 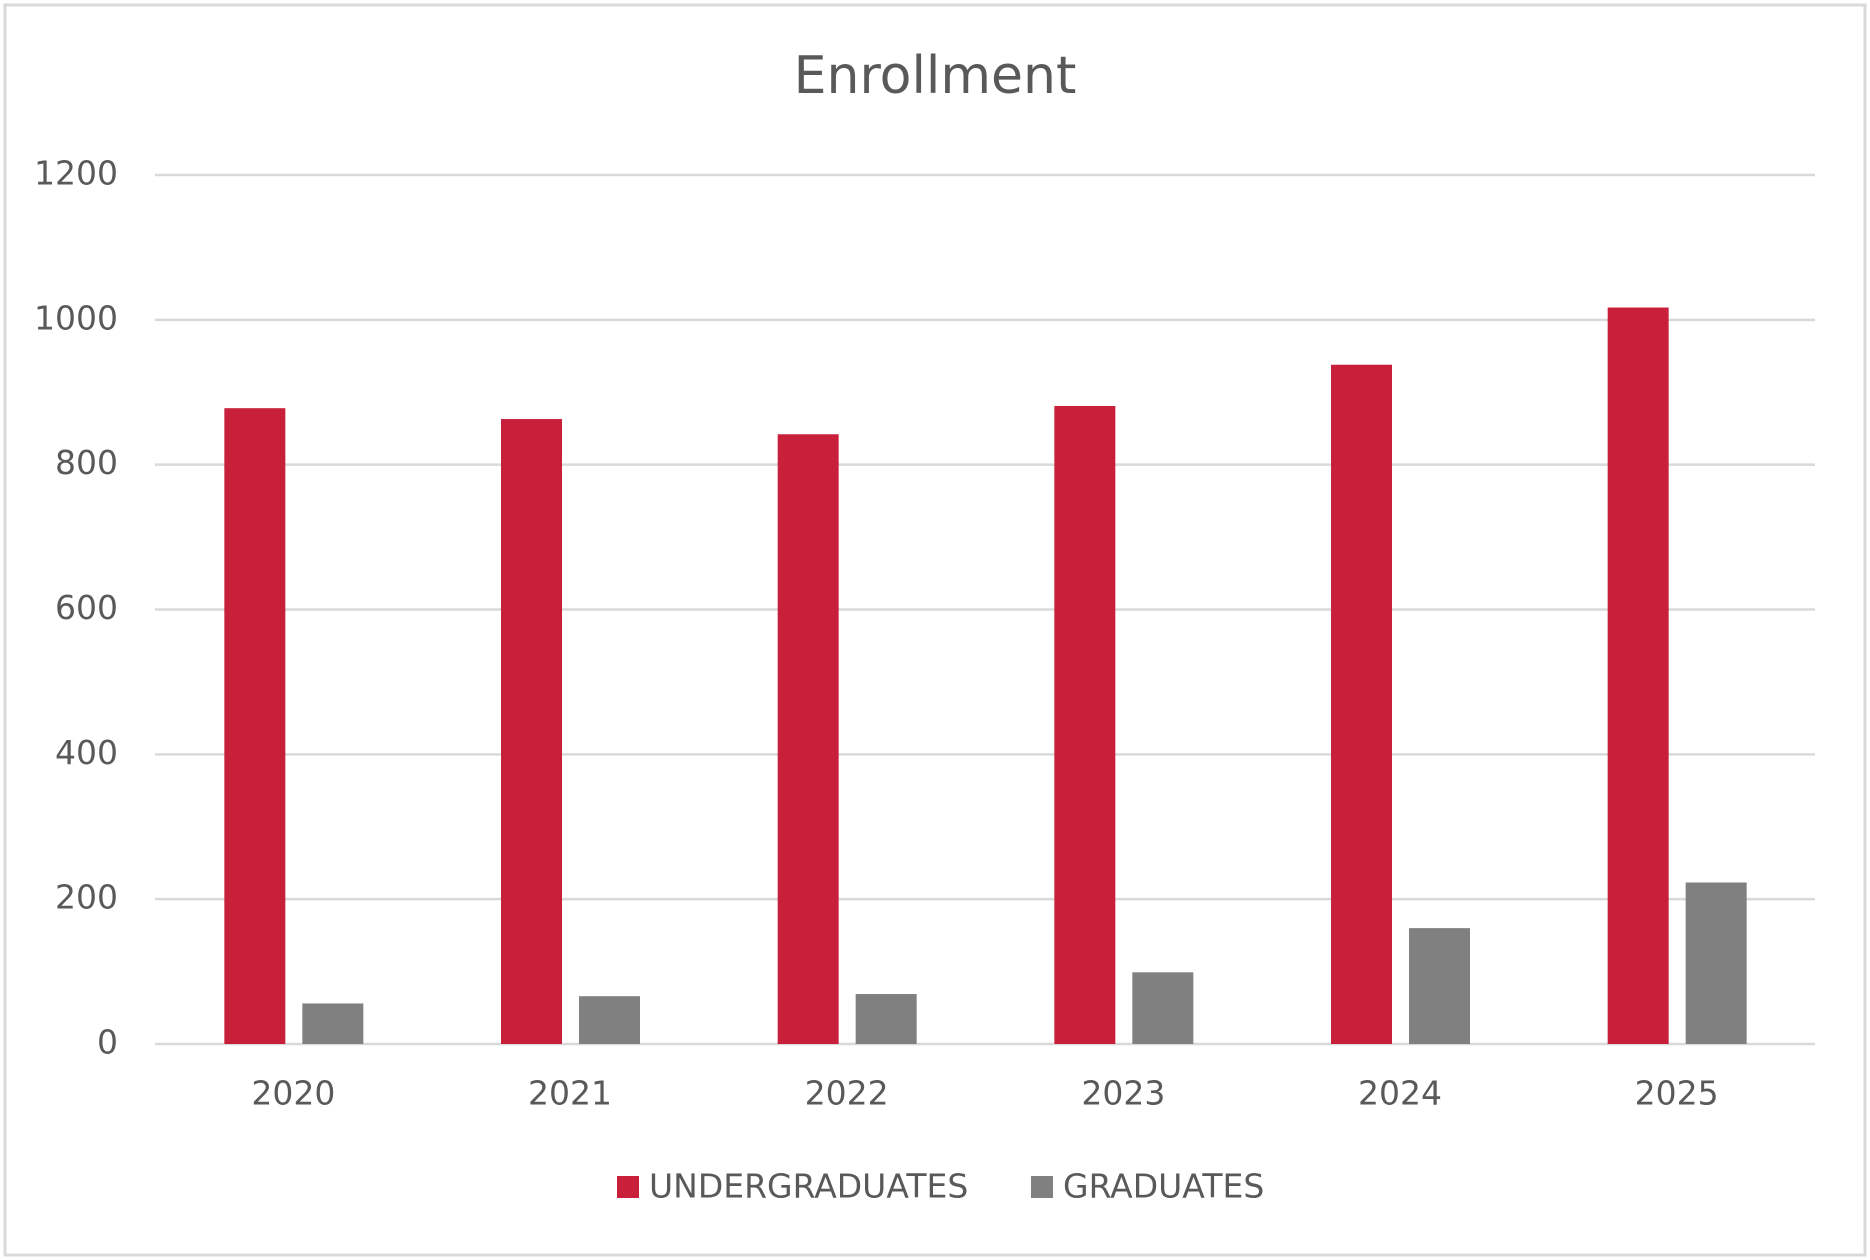 What do you see at coordinates (847, 1093) in the screenshot?
I see `x-tick-label: 2022` at bounding box center [847, 1093].